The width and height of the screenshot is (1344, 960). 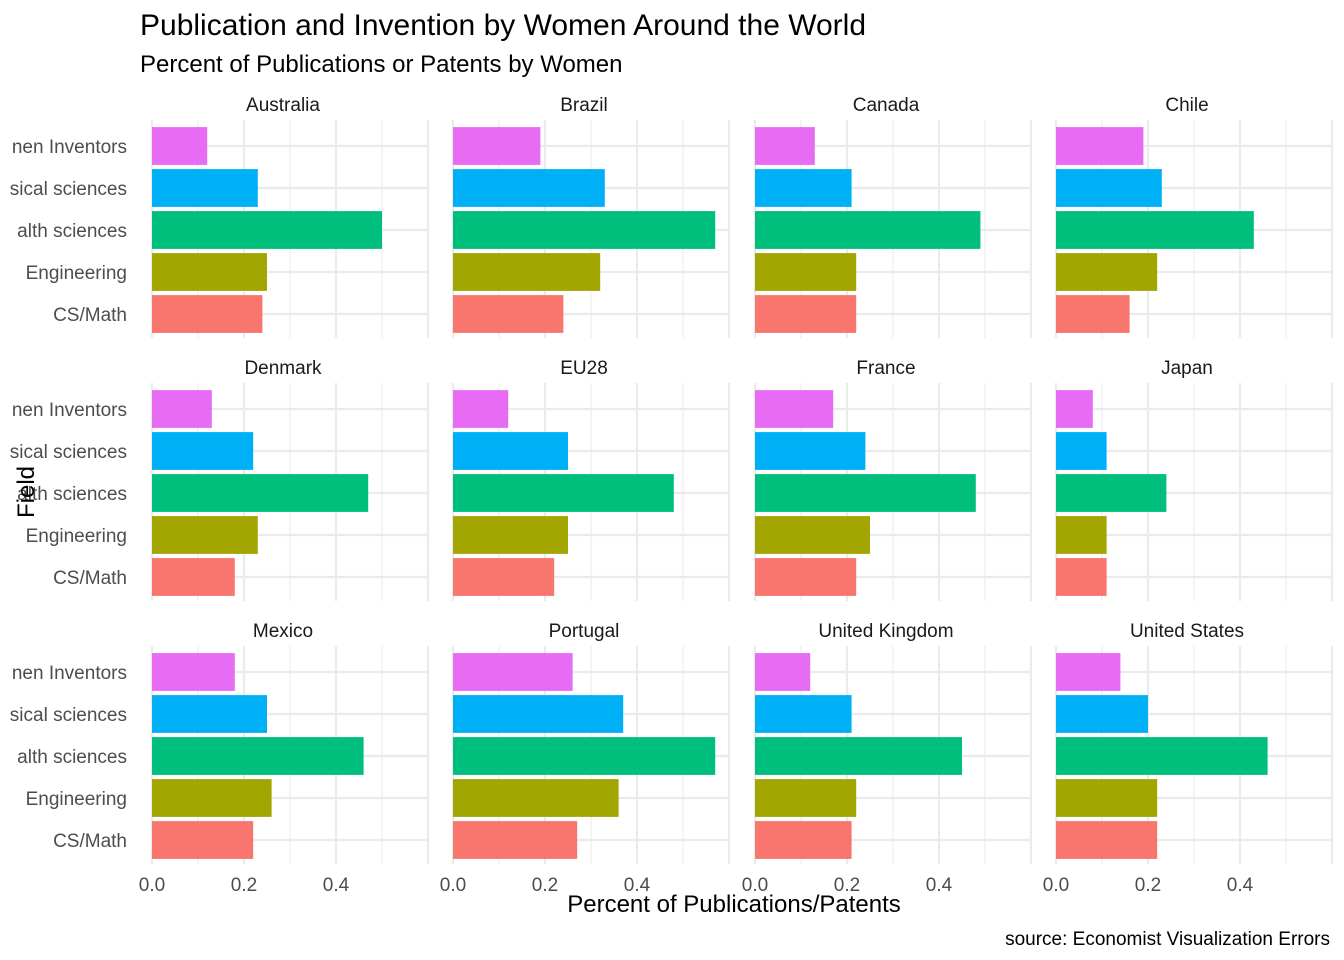 What do you see at coordinates (203, 451) in the screenshot?
I see `bar-denmark-physical-sciences` at bounding box center [203, 451].